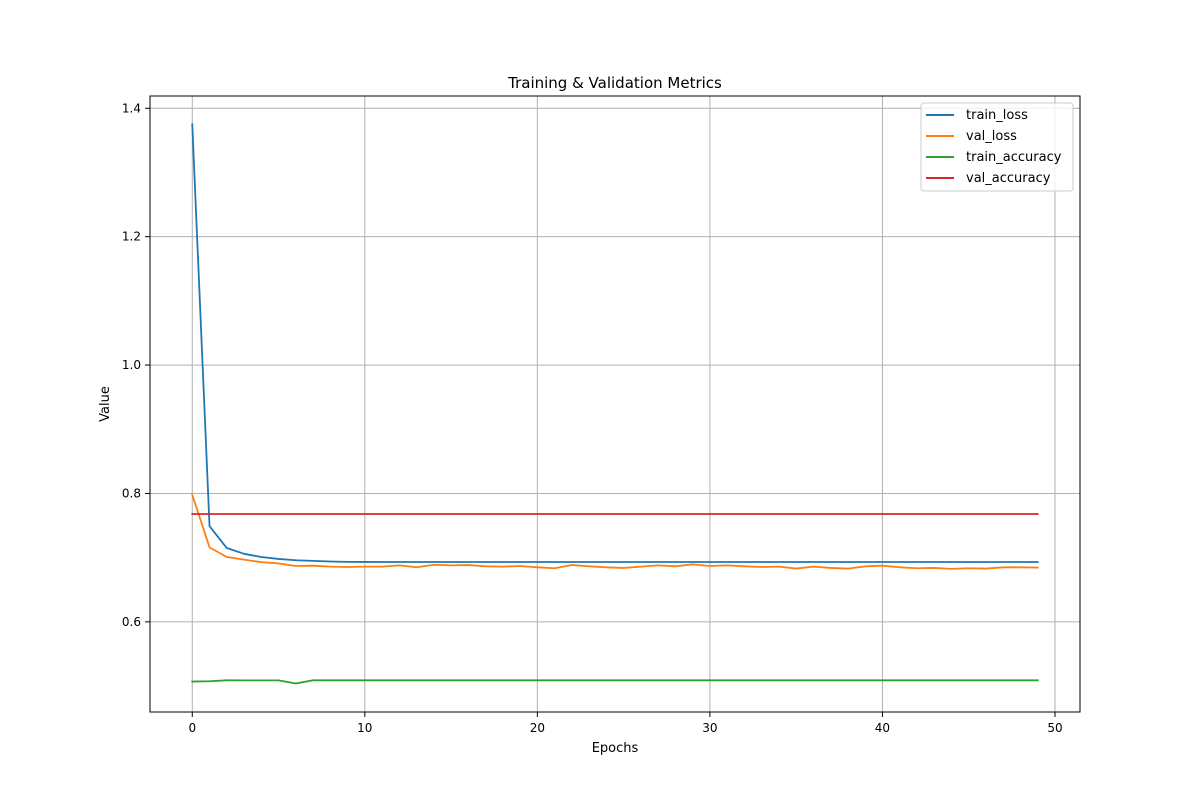 This screenshot has height=800, width=1200. Describe the element at coordinates (991, 136) in the screenshot. I see `legend-label-val-loss: val_loss` at that location.